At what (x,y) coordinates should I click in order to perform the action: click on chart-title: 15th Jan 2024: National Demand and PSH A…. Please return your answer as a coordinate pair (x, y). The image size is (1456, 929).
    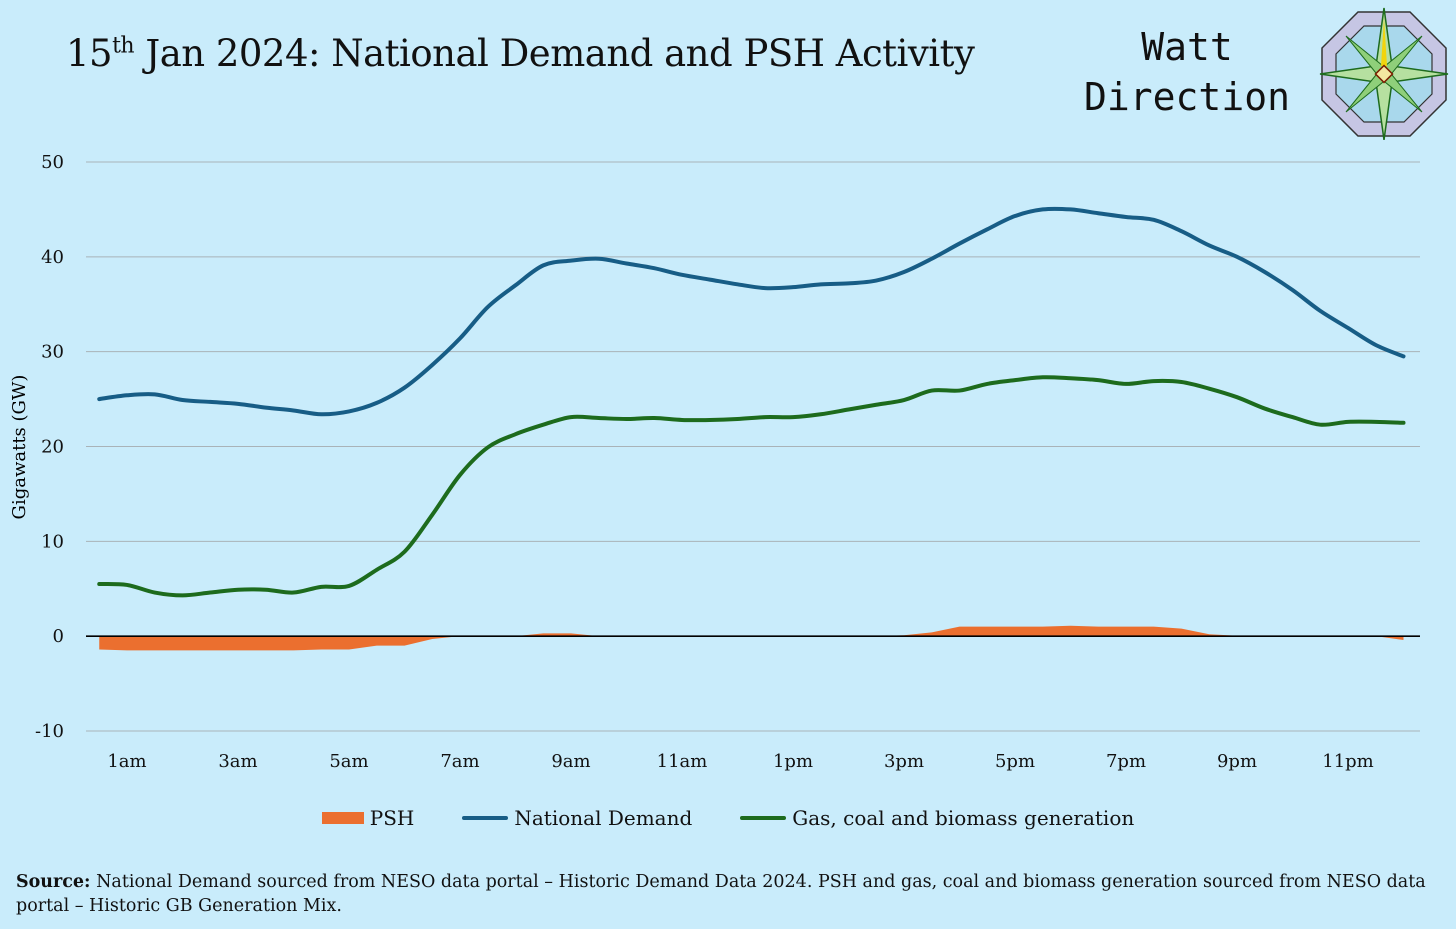
    Looking at the image, I should click on (520, 53).